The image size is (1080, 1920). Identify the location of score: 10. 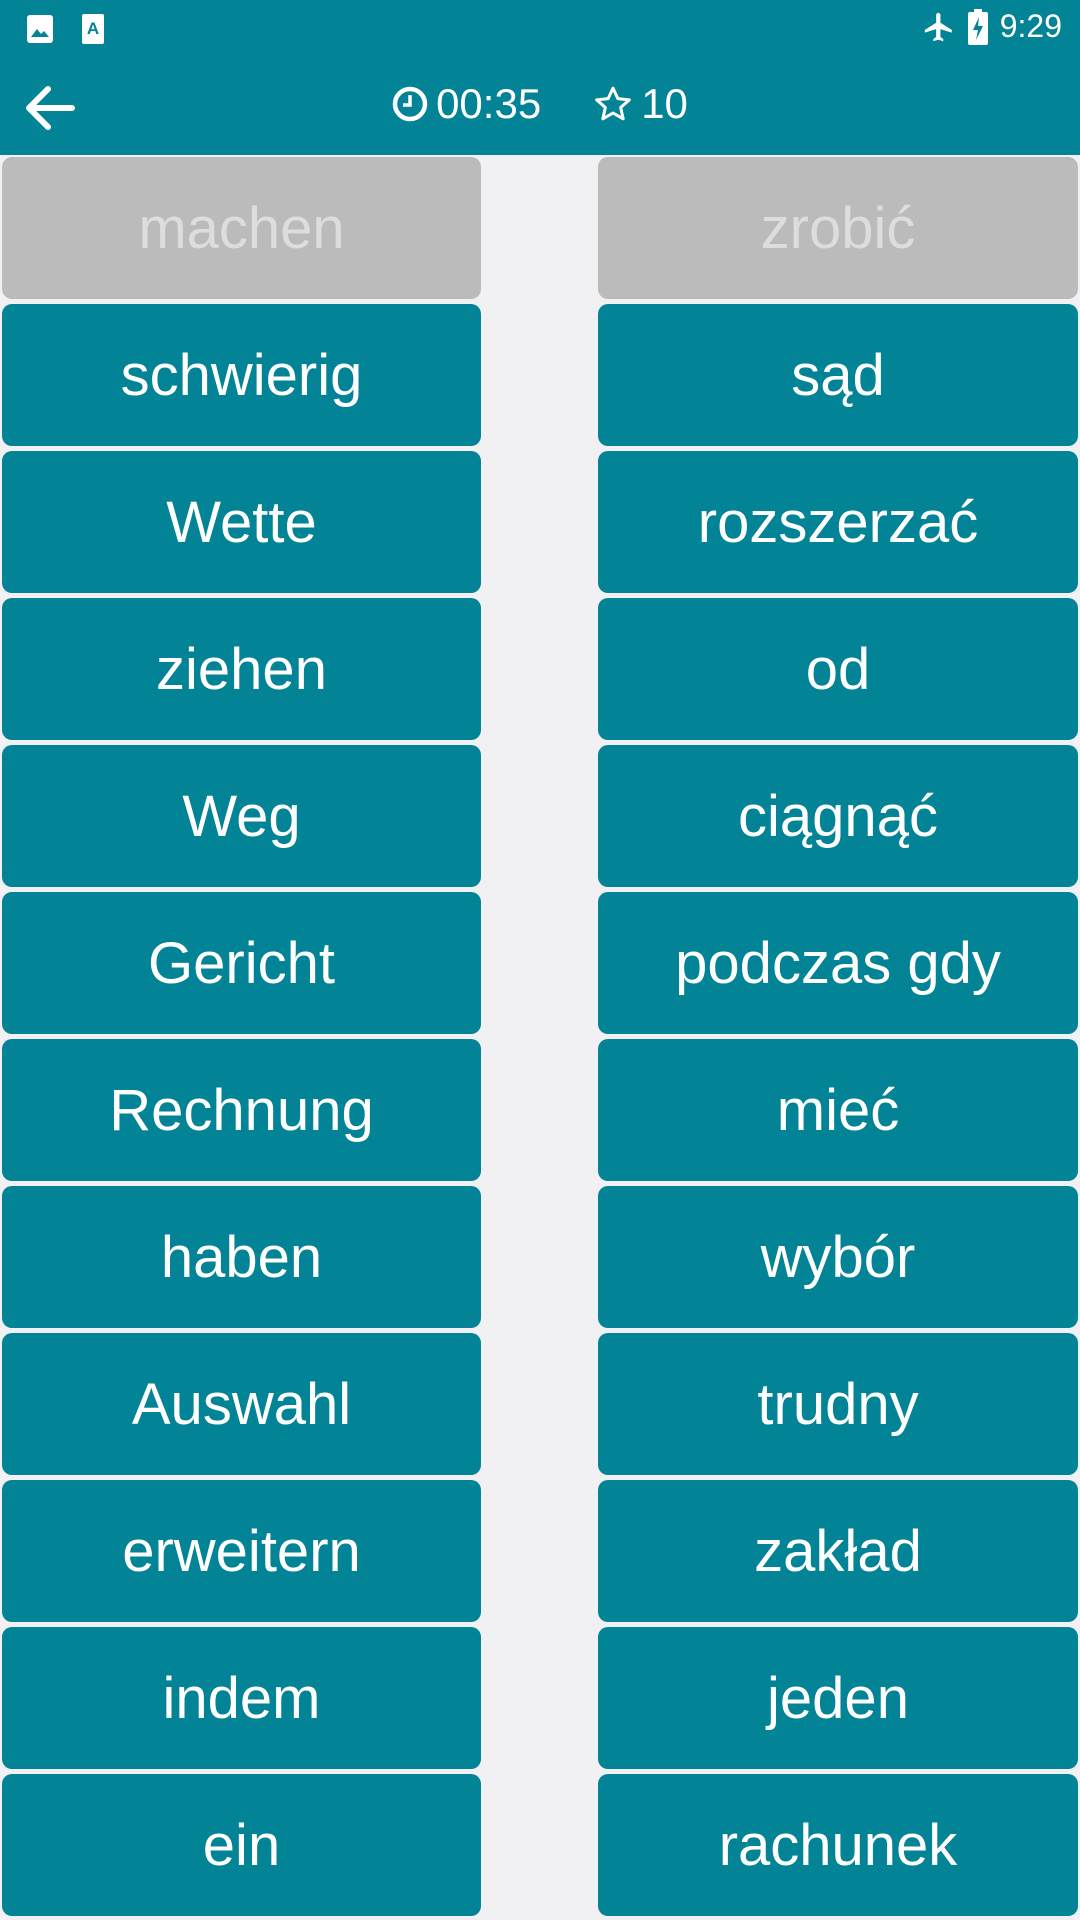
(664, 103).